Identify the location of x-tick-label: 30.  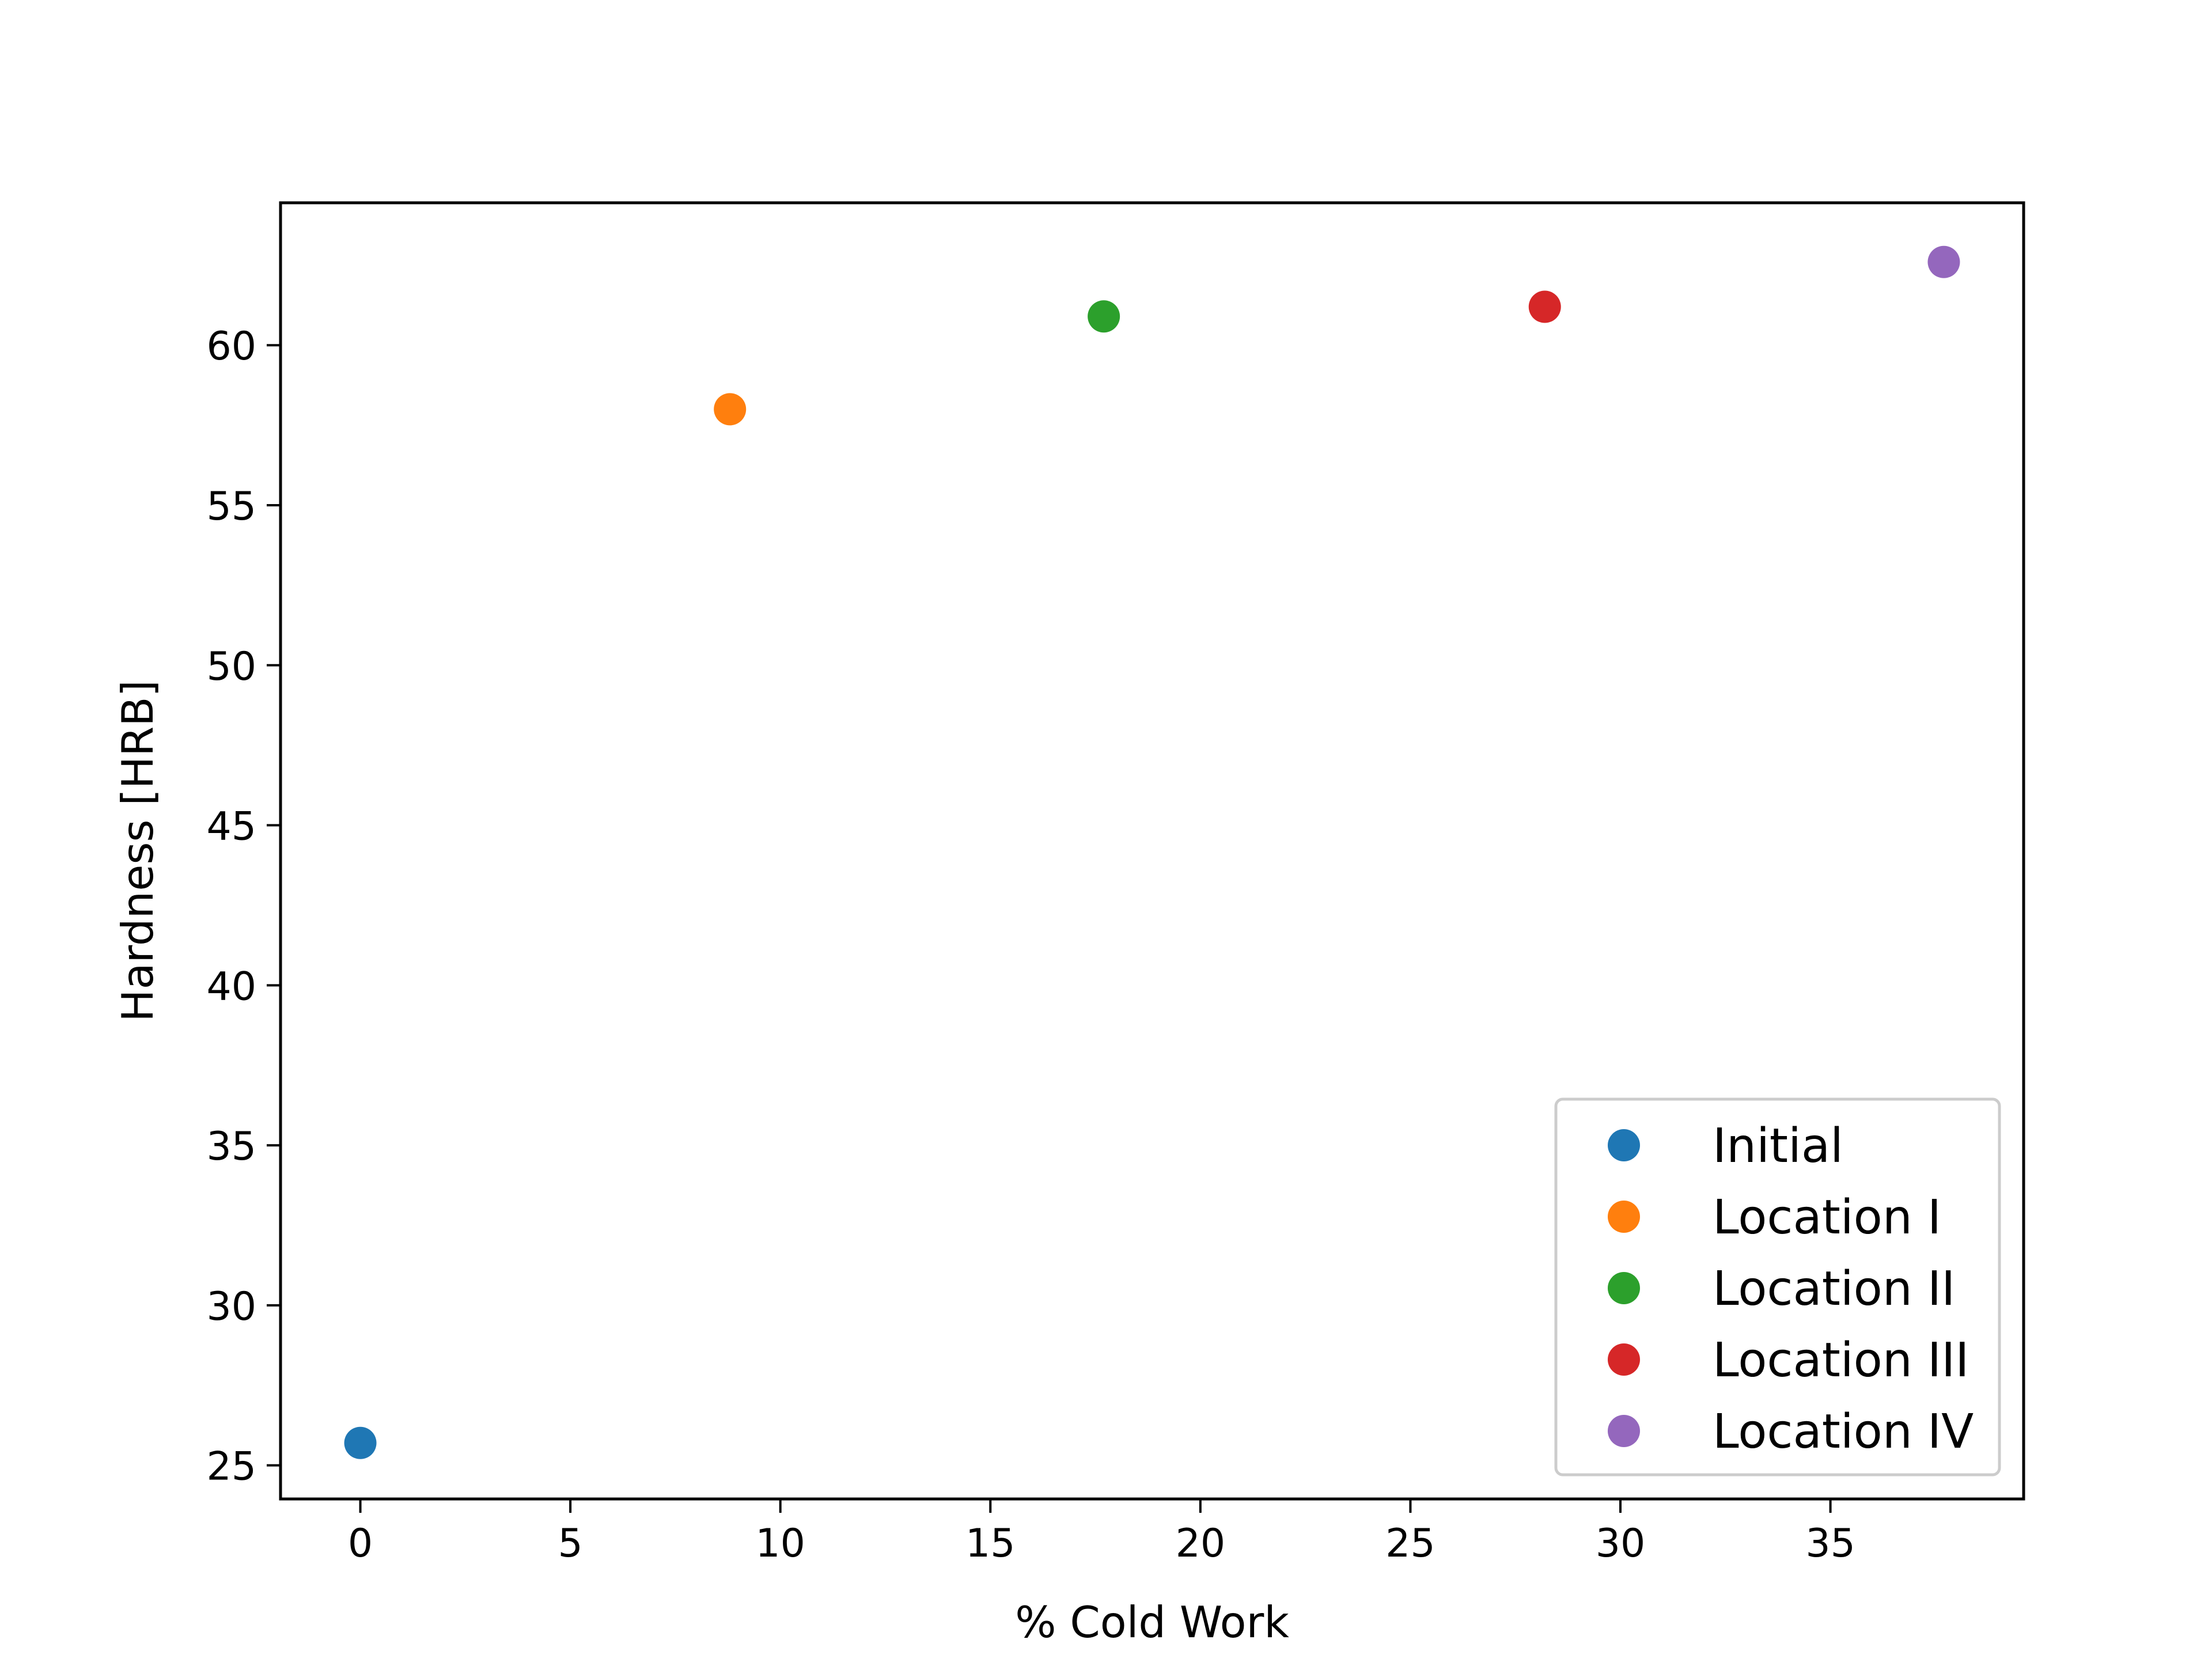
(1621, 1543).